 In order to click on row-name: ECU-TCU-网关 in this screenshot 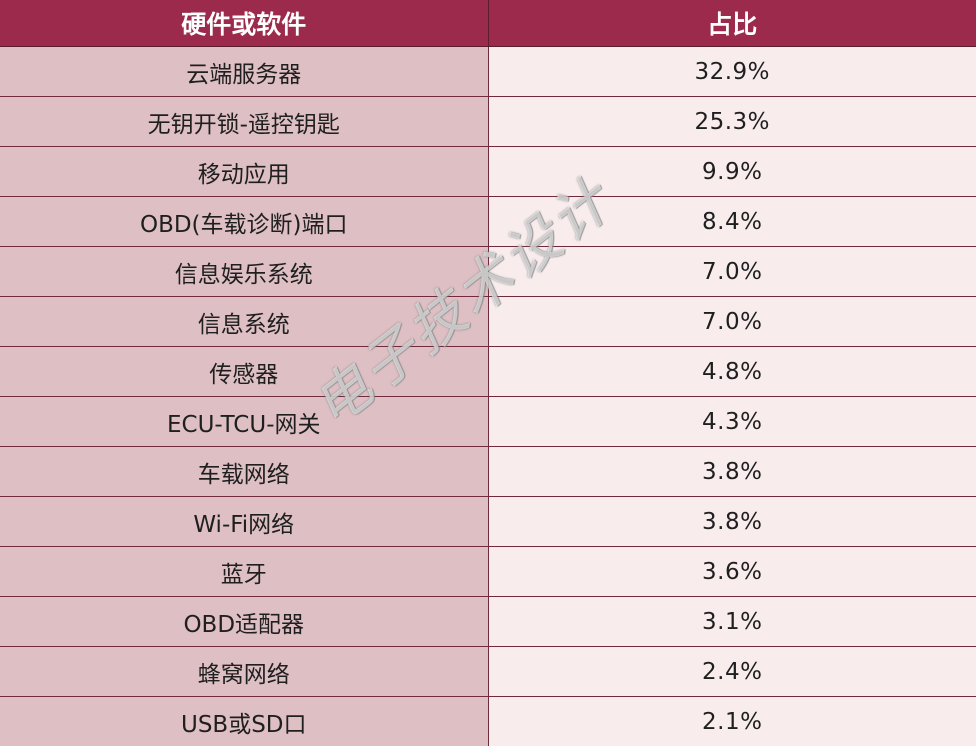, I will do `click(244, 422)`.